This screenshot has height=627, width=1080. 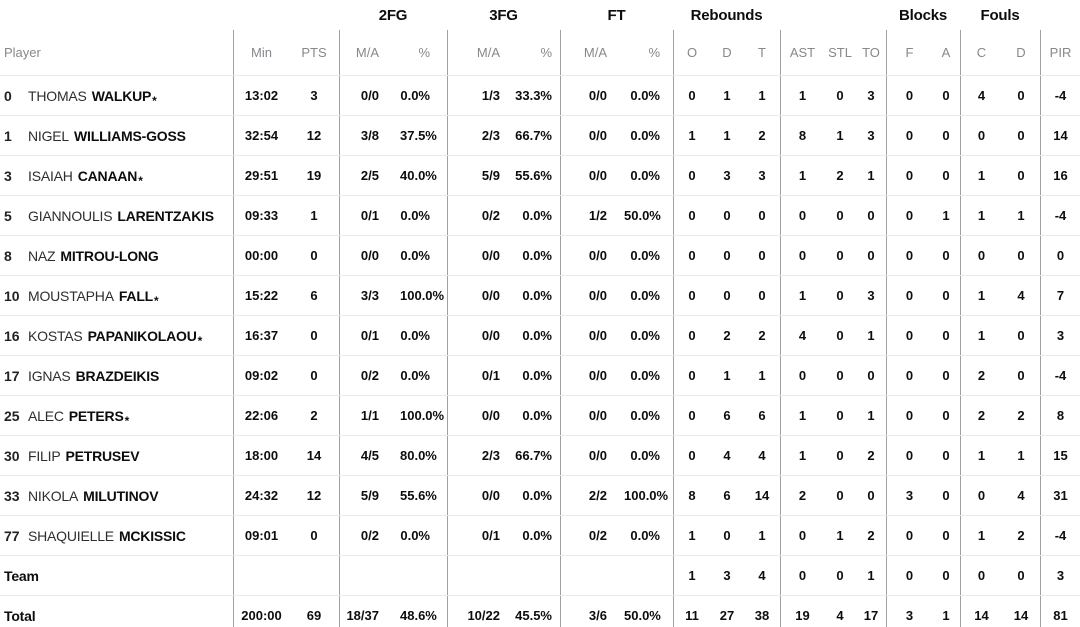 What do you see at coordinates (981, 375) in the screenshot?
I see `stat-fouls-committed: 2` at bounding box center [981, 375].